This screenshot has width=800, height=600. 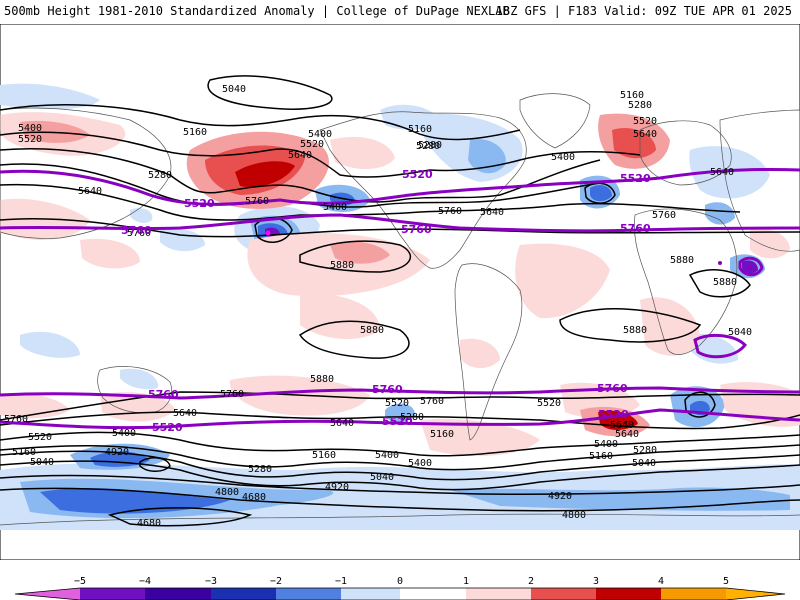 What do you see at coordinates (139, 379) in the screenshot?
I see `anomaly-negative-tasman` at bounding box center [139, 379].